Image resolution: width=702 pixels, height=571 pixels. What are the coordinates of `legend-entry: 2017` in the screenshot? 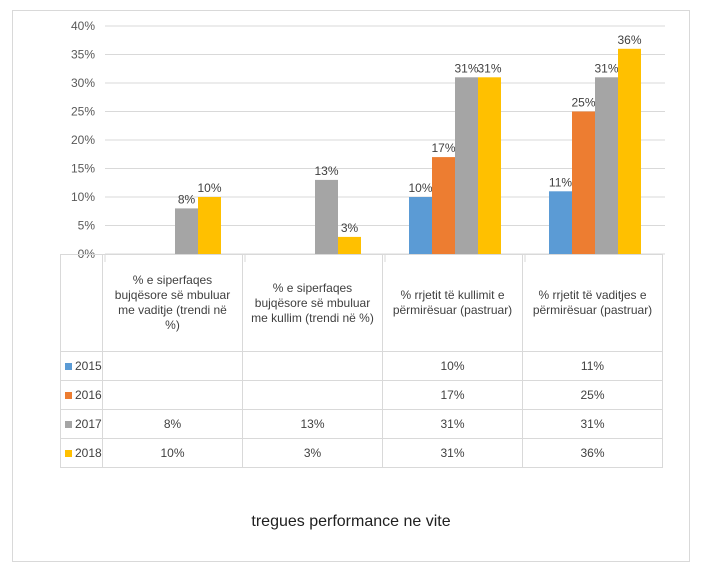 It's located at (81, 424).